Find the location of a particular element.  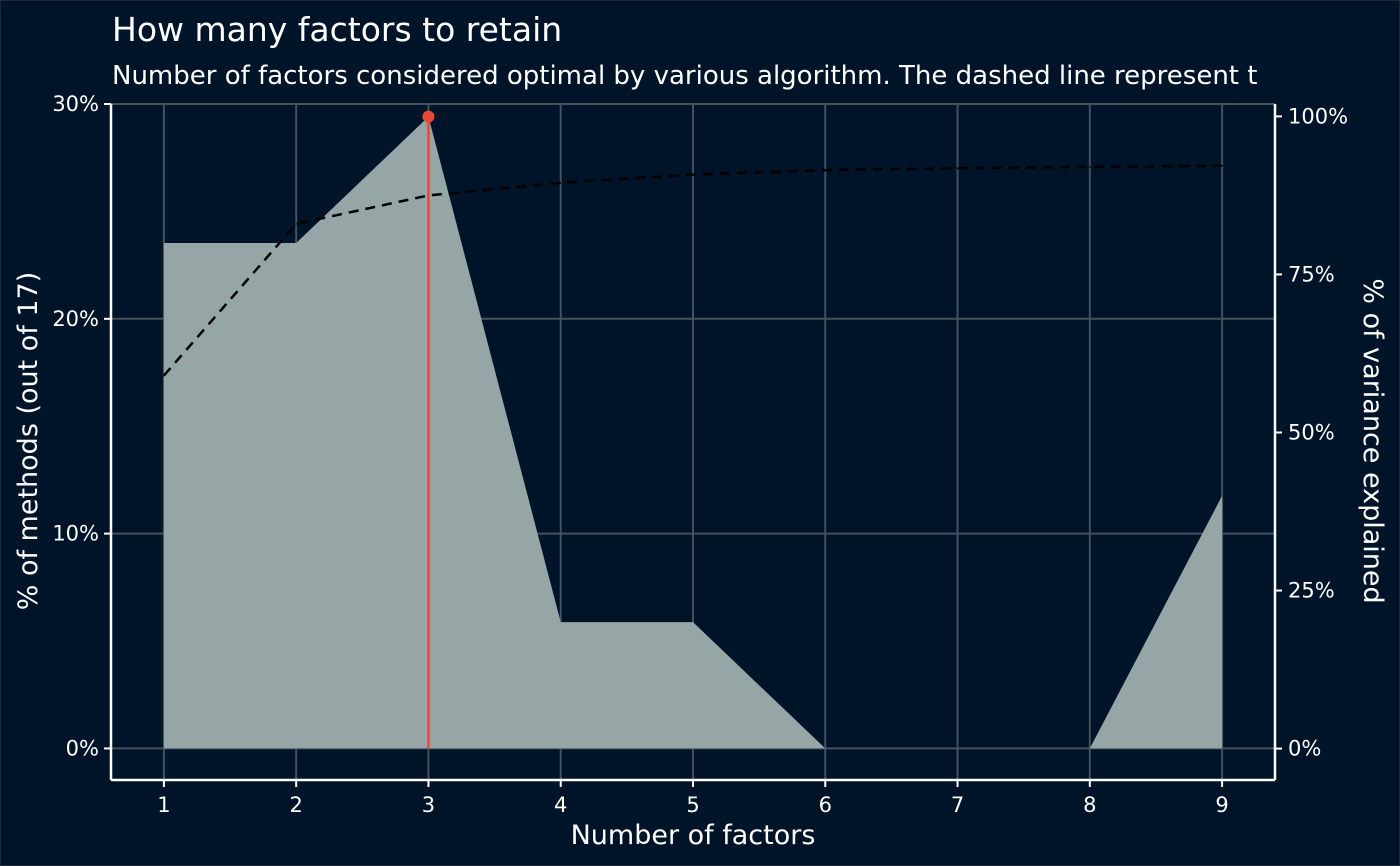

y-axis-title: % of methods (out of 17) is located at coordinates (28, 441).